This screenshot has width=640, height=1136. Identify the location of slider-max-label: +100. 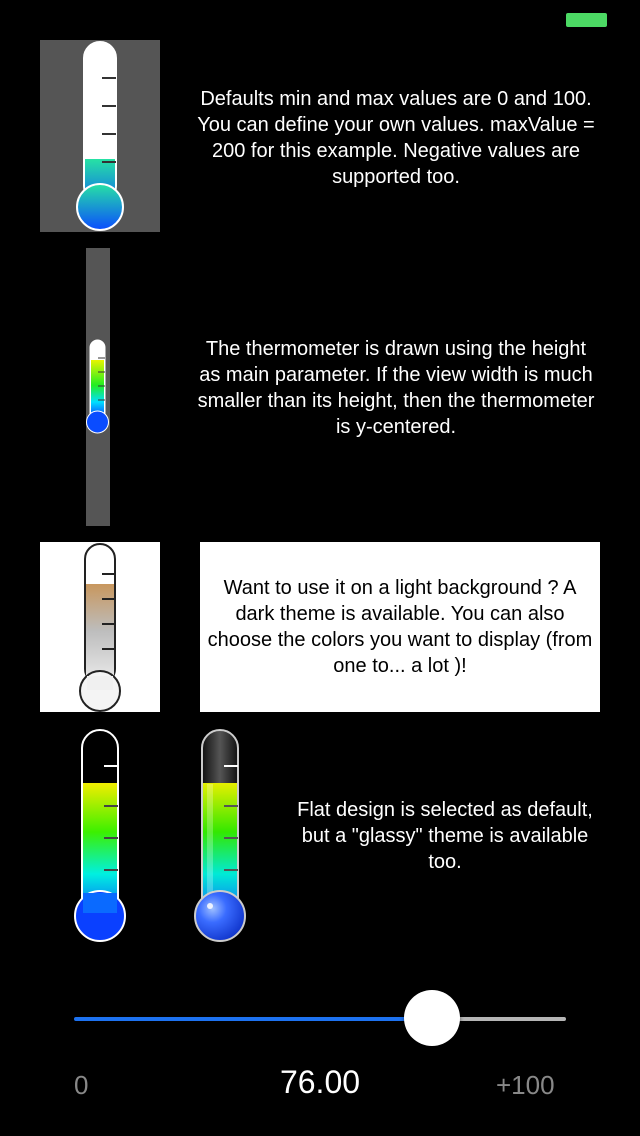
(525, 1085).